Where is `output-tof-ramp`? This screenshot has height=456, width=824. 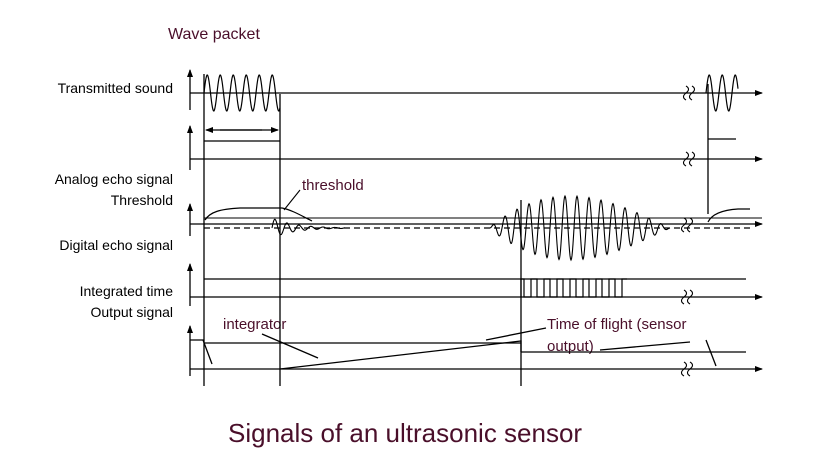 output-tof-ramp is located at coordinates (645, 346).